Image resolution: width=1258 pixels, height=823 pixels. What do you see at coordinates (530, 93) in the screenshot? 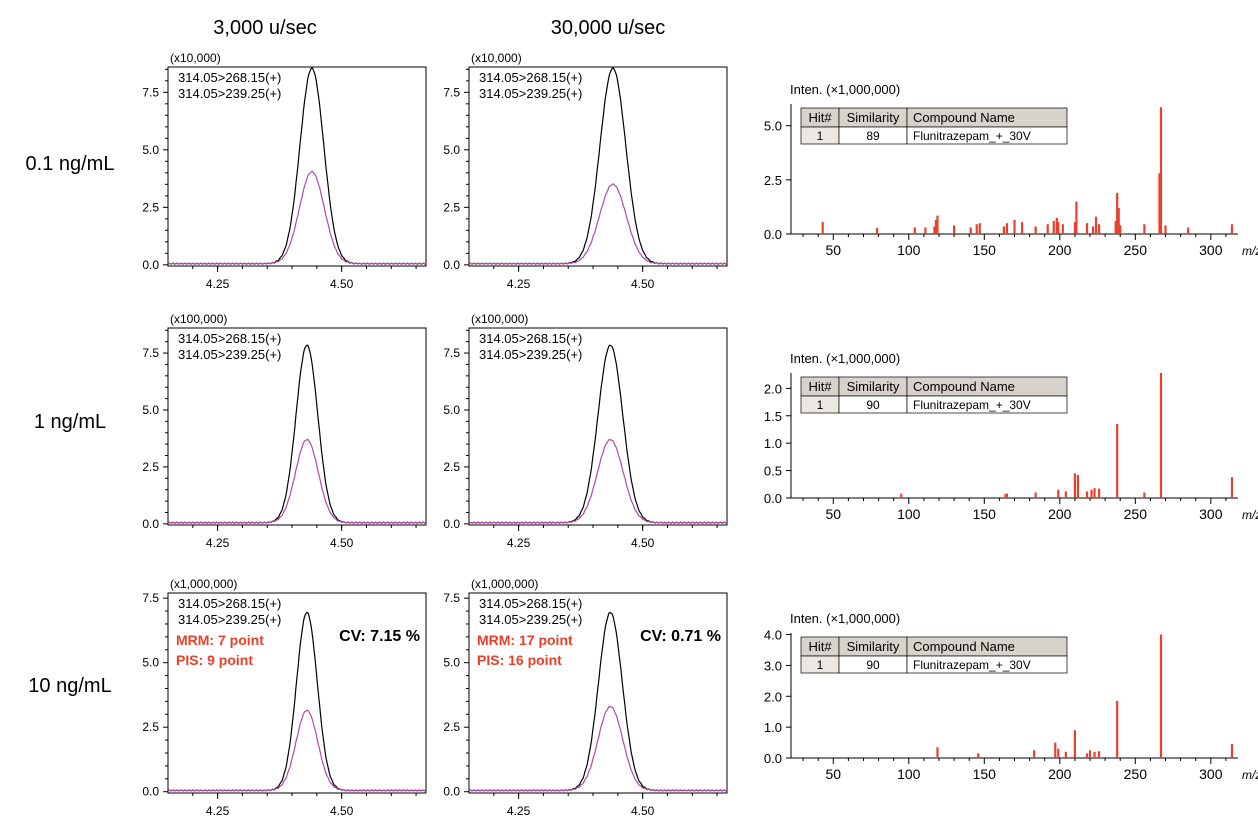
I see `legend-entry-1: 314.05>239.25(+)` at bounding box center [530, 93].